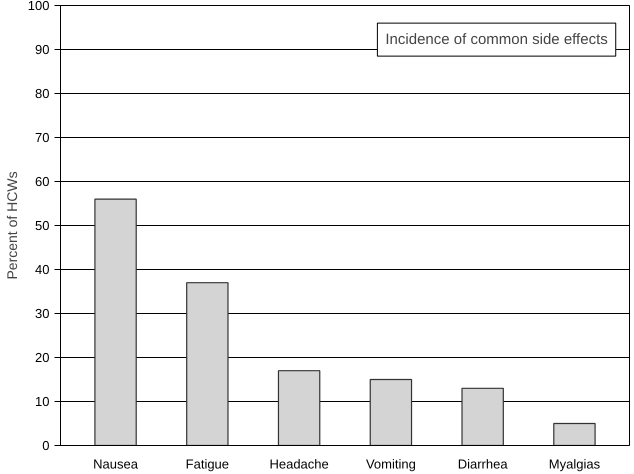  Describe the element at coordinates (42, 49) in the screenshot. I see `y-tick-label: 90` at that location.